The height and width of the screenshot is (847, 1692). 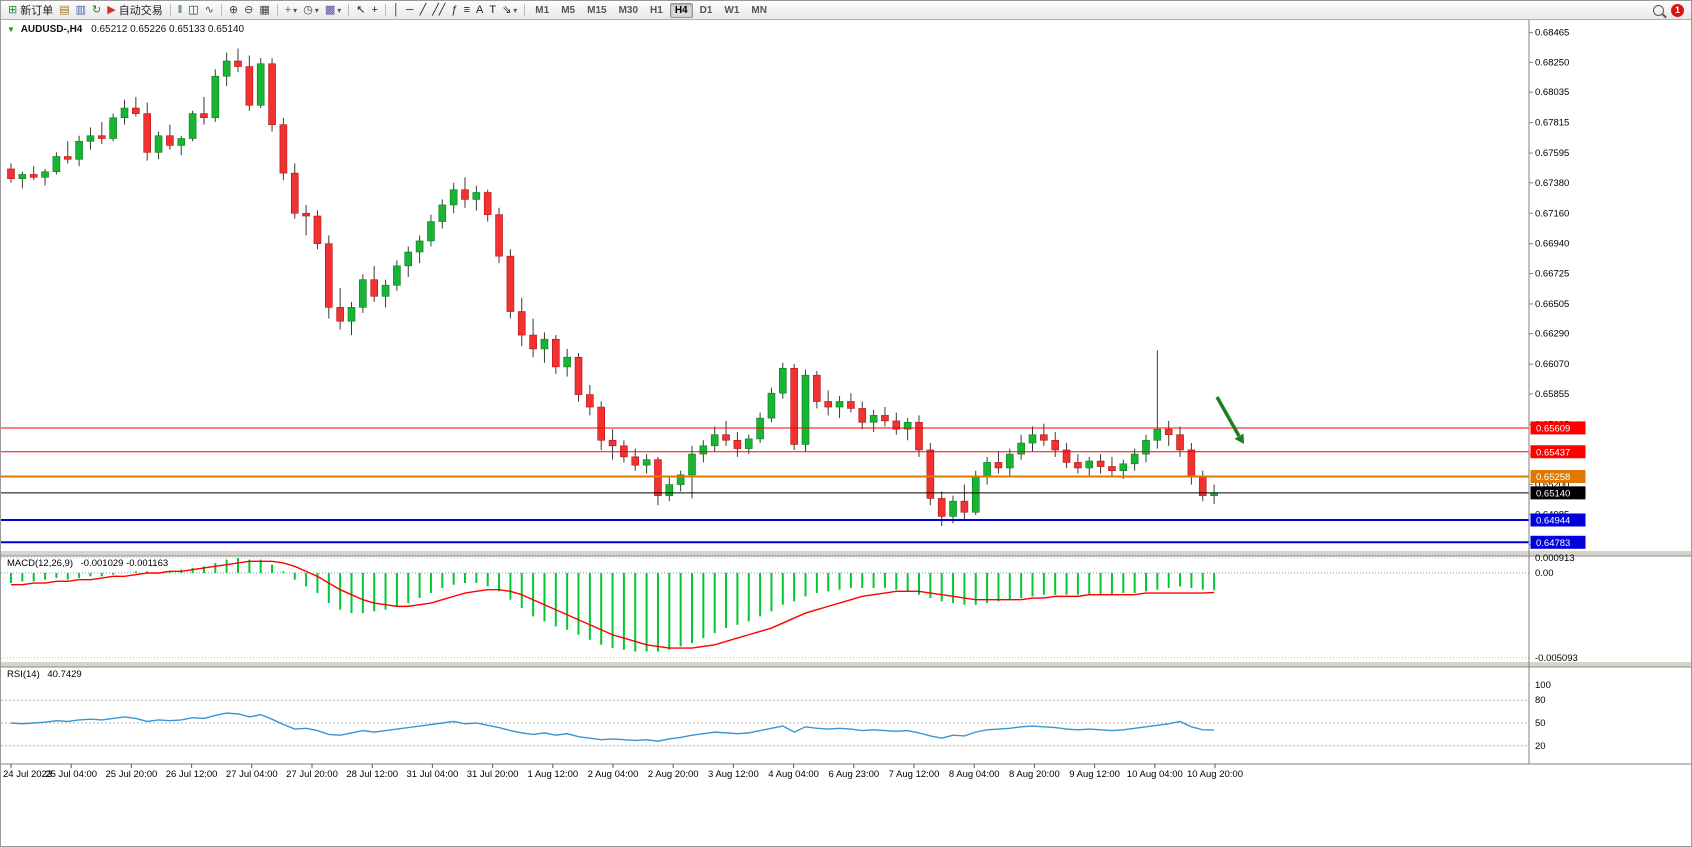 I want to click on time-axis-label: 25 Jul 04:00, so click(x=71, y=774).